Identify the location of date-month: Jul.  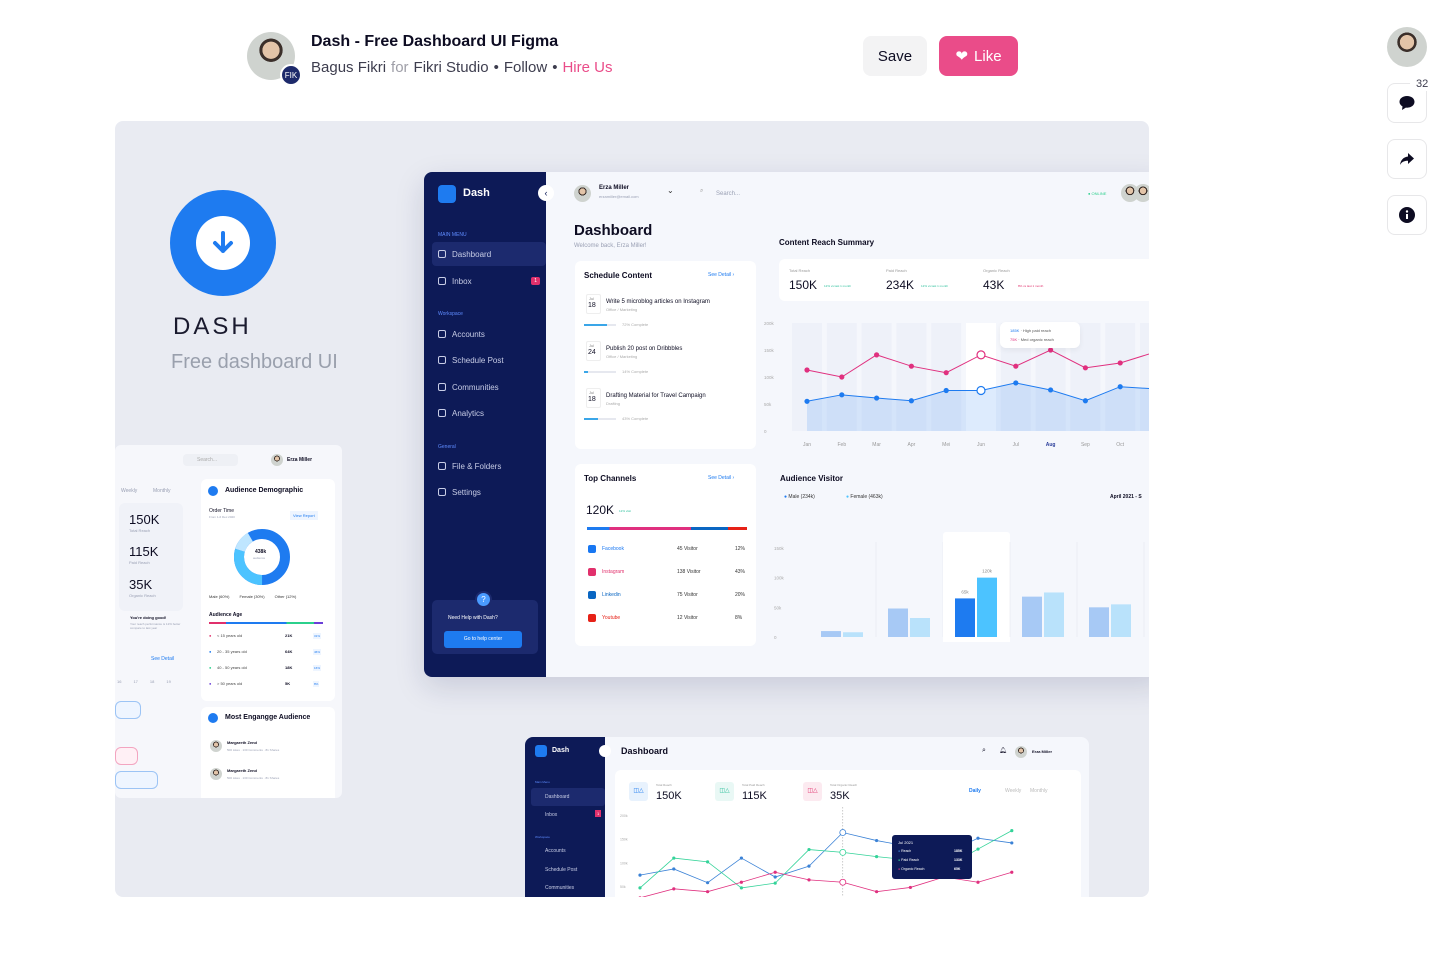
(592, 345).